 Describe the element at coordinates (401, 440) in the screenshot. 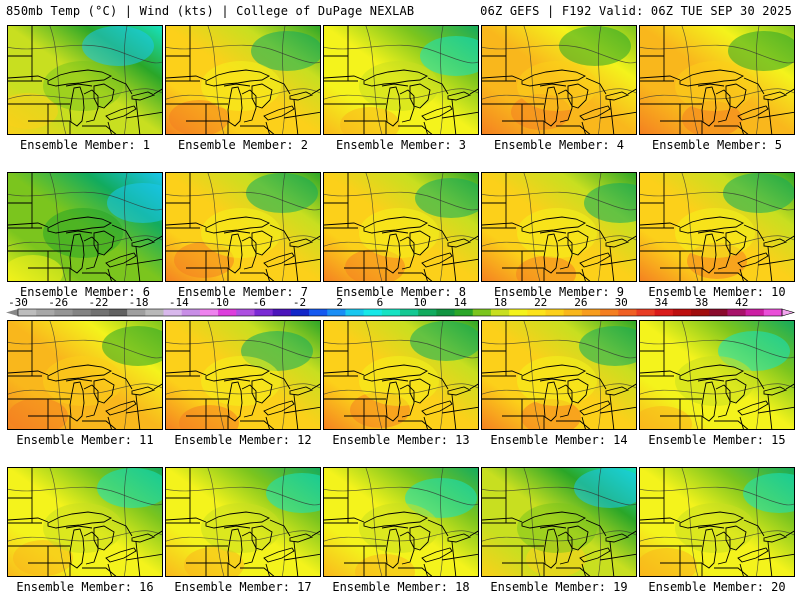

I see `ensemble-member-label: Ensemble Member: 13` at that location.